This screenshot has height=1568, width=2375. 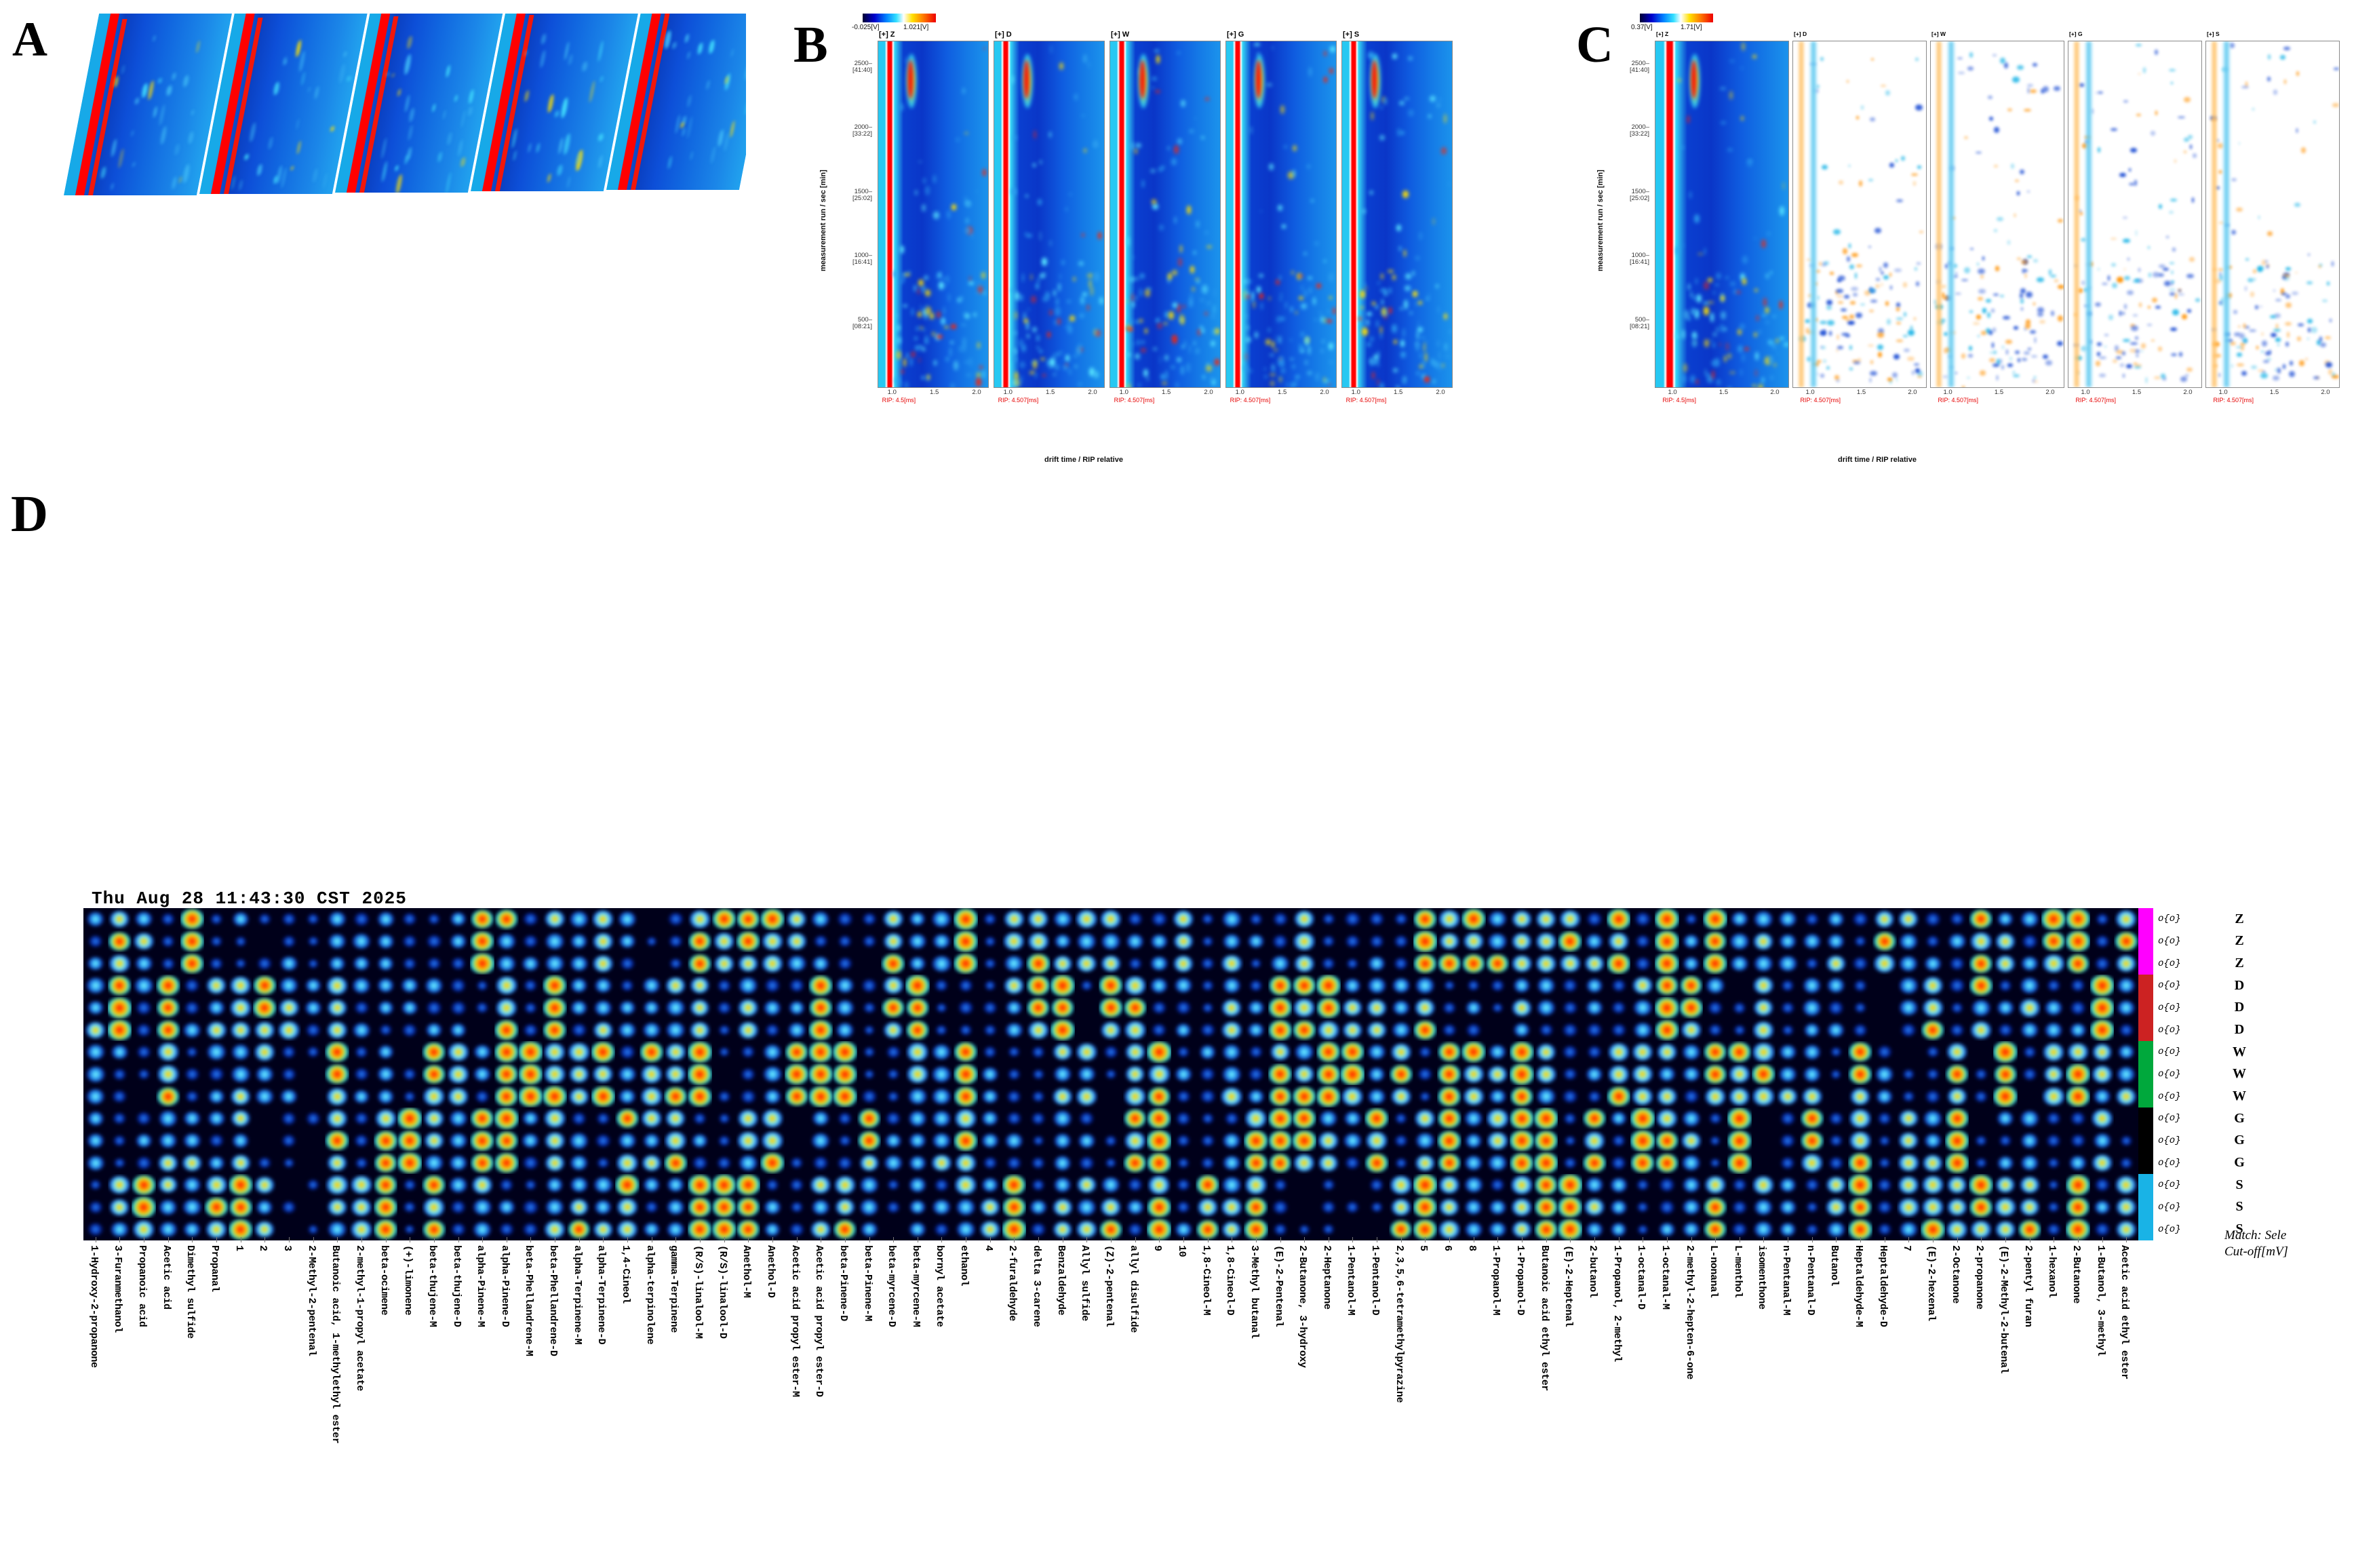 What do you see at coordinates (93, 1306) in the screenshot?
I see `compound-label: 1-Hydroxy-2-propanone` at bounding box center [93, 1306].